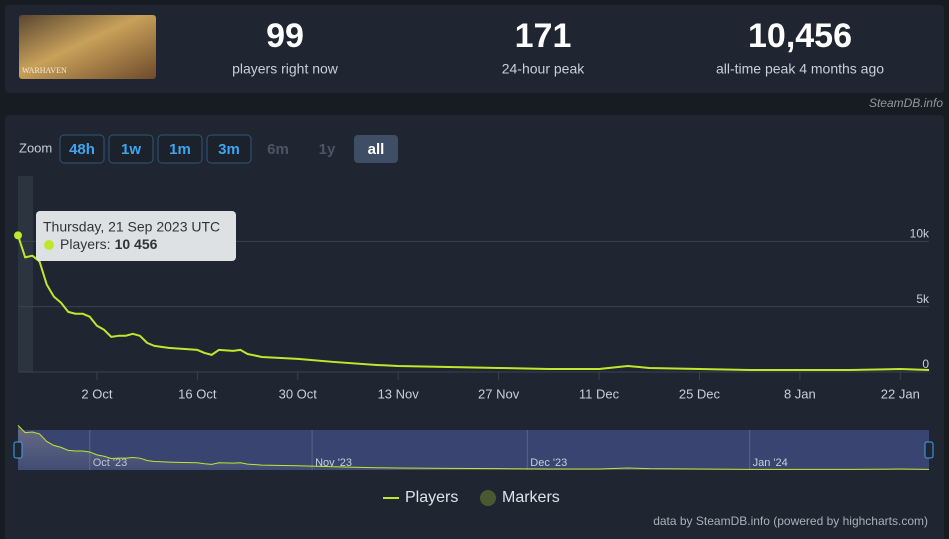  I want to click on tooltip-number: 10 456, so click(136, 244).